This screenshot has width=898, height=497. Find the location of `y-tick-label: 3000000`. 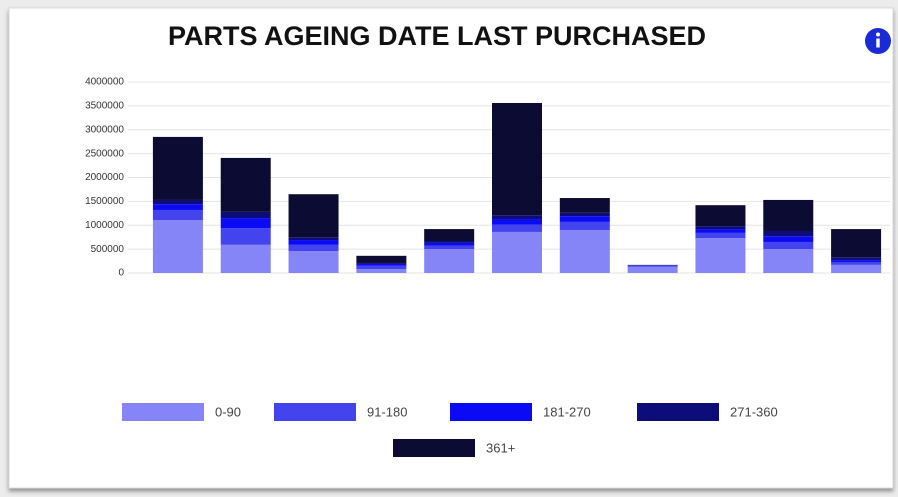

y-tick-label: 3000000 is located at coordinates (104, 129).